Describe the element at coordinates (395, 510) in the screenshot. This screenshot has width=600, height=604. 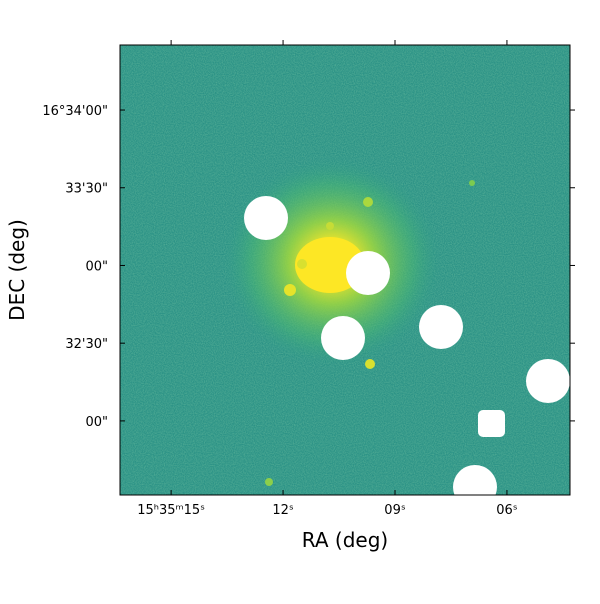
I see `x-tick-label: 09ˢ` at that location.